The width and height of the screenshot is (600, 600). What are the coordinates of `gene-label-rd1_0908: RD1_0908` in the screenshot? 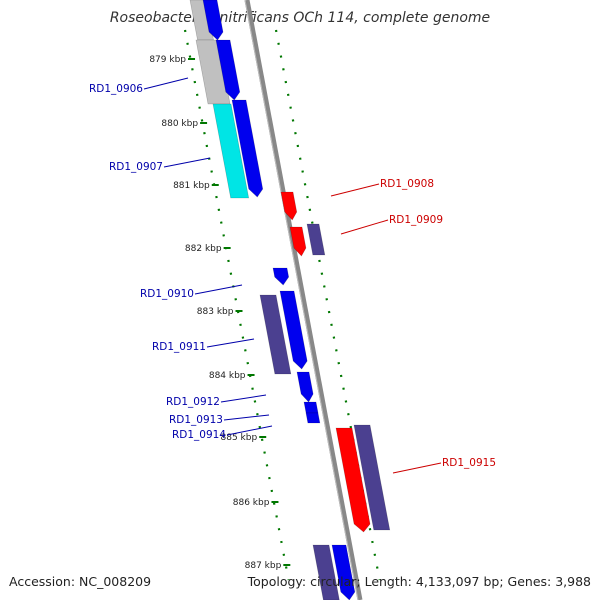 It's located at (407, 184).